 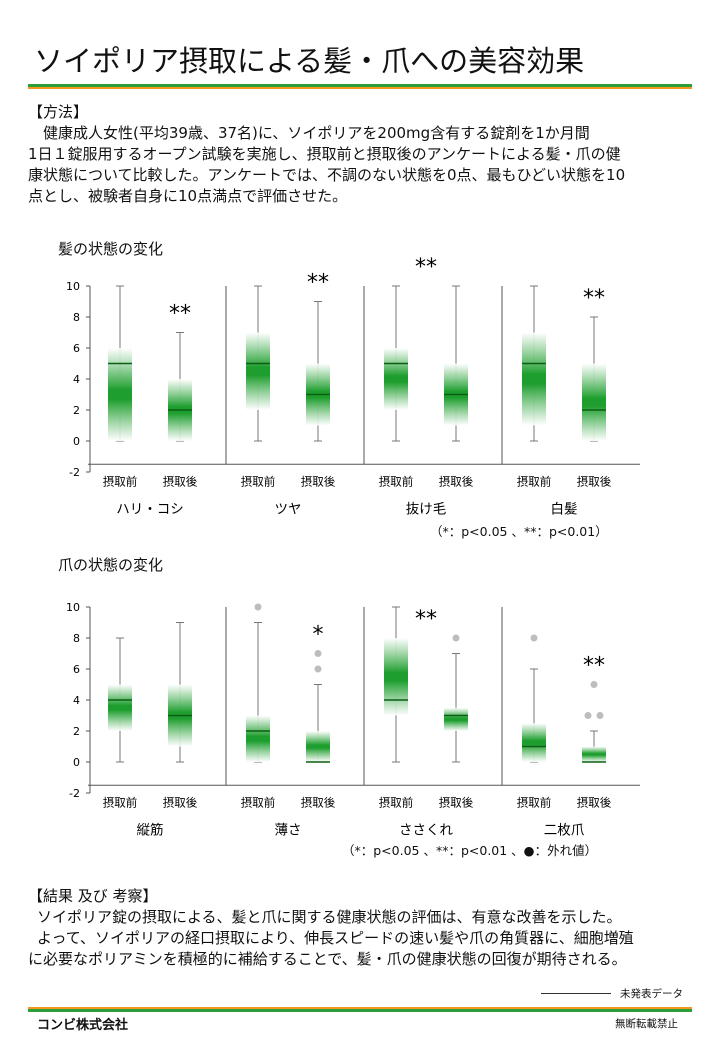 I want to click on hair-chart-heading: 髪の状態の変化, so click(x=111, y=249).